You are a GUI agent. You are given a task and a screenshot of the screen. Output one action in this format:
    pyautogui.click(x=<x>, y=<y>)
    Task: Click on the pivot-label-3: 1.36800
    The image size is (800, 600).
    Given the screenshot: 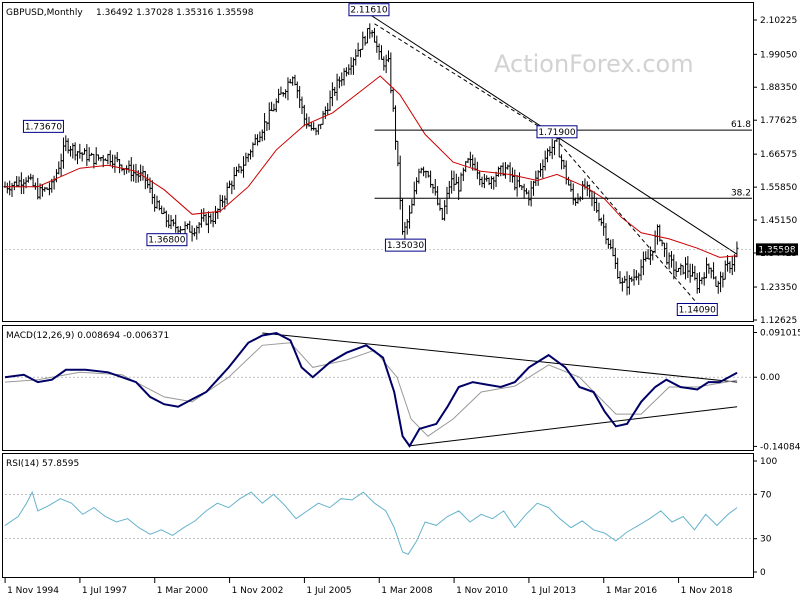 What is the action you would take?
    pyautogui.click(x=166, y=241)
    